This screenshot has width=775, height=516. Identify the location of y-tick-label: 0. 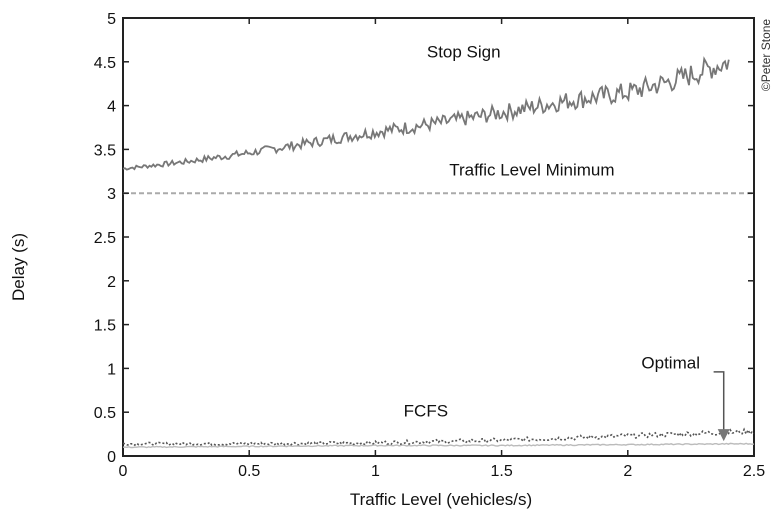
(111, 457).